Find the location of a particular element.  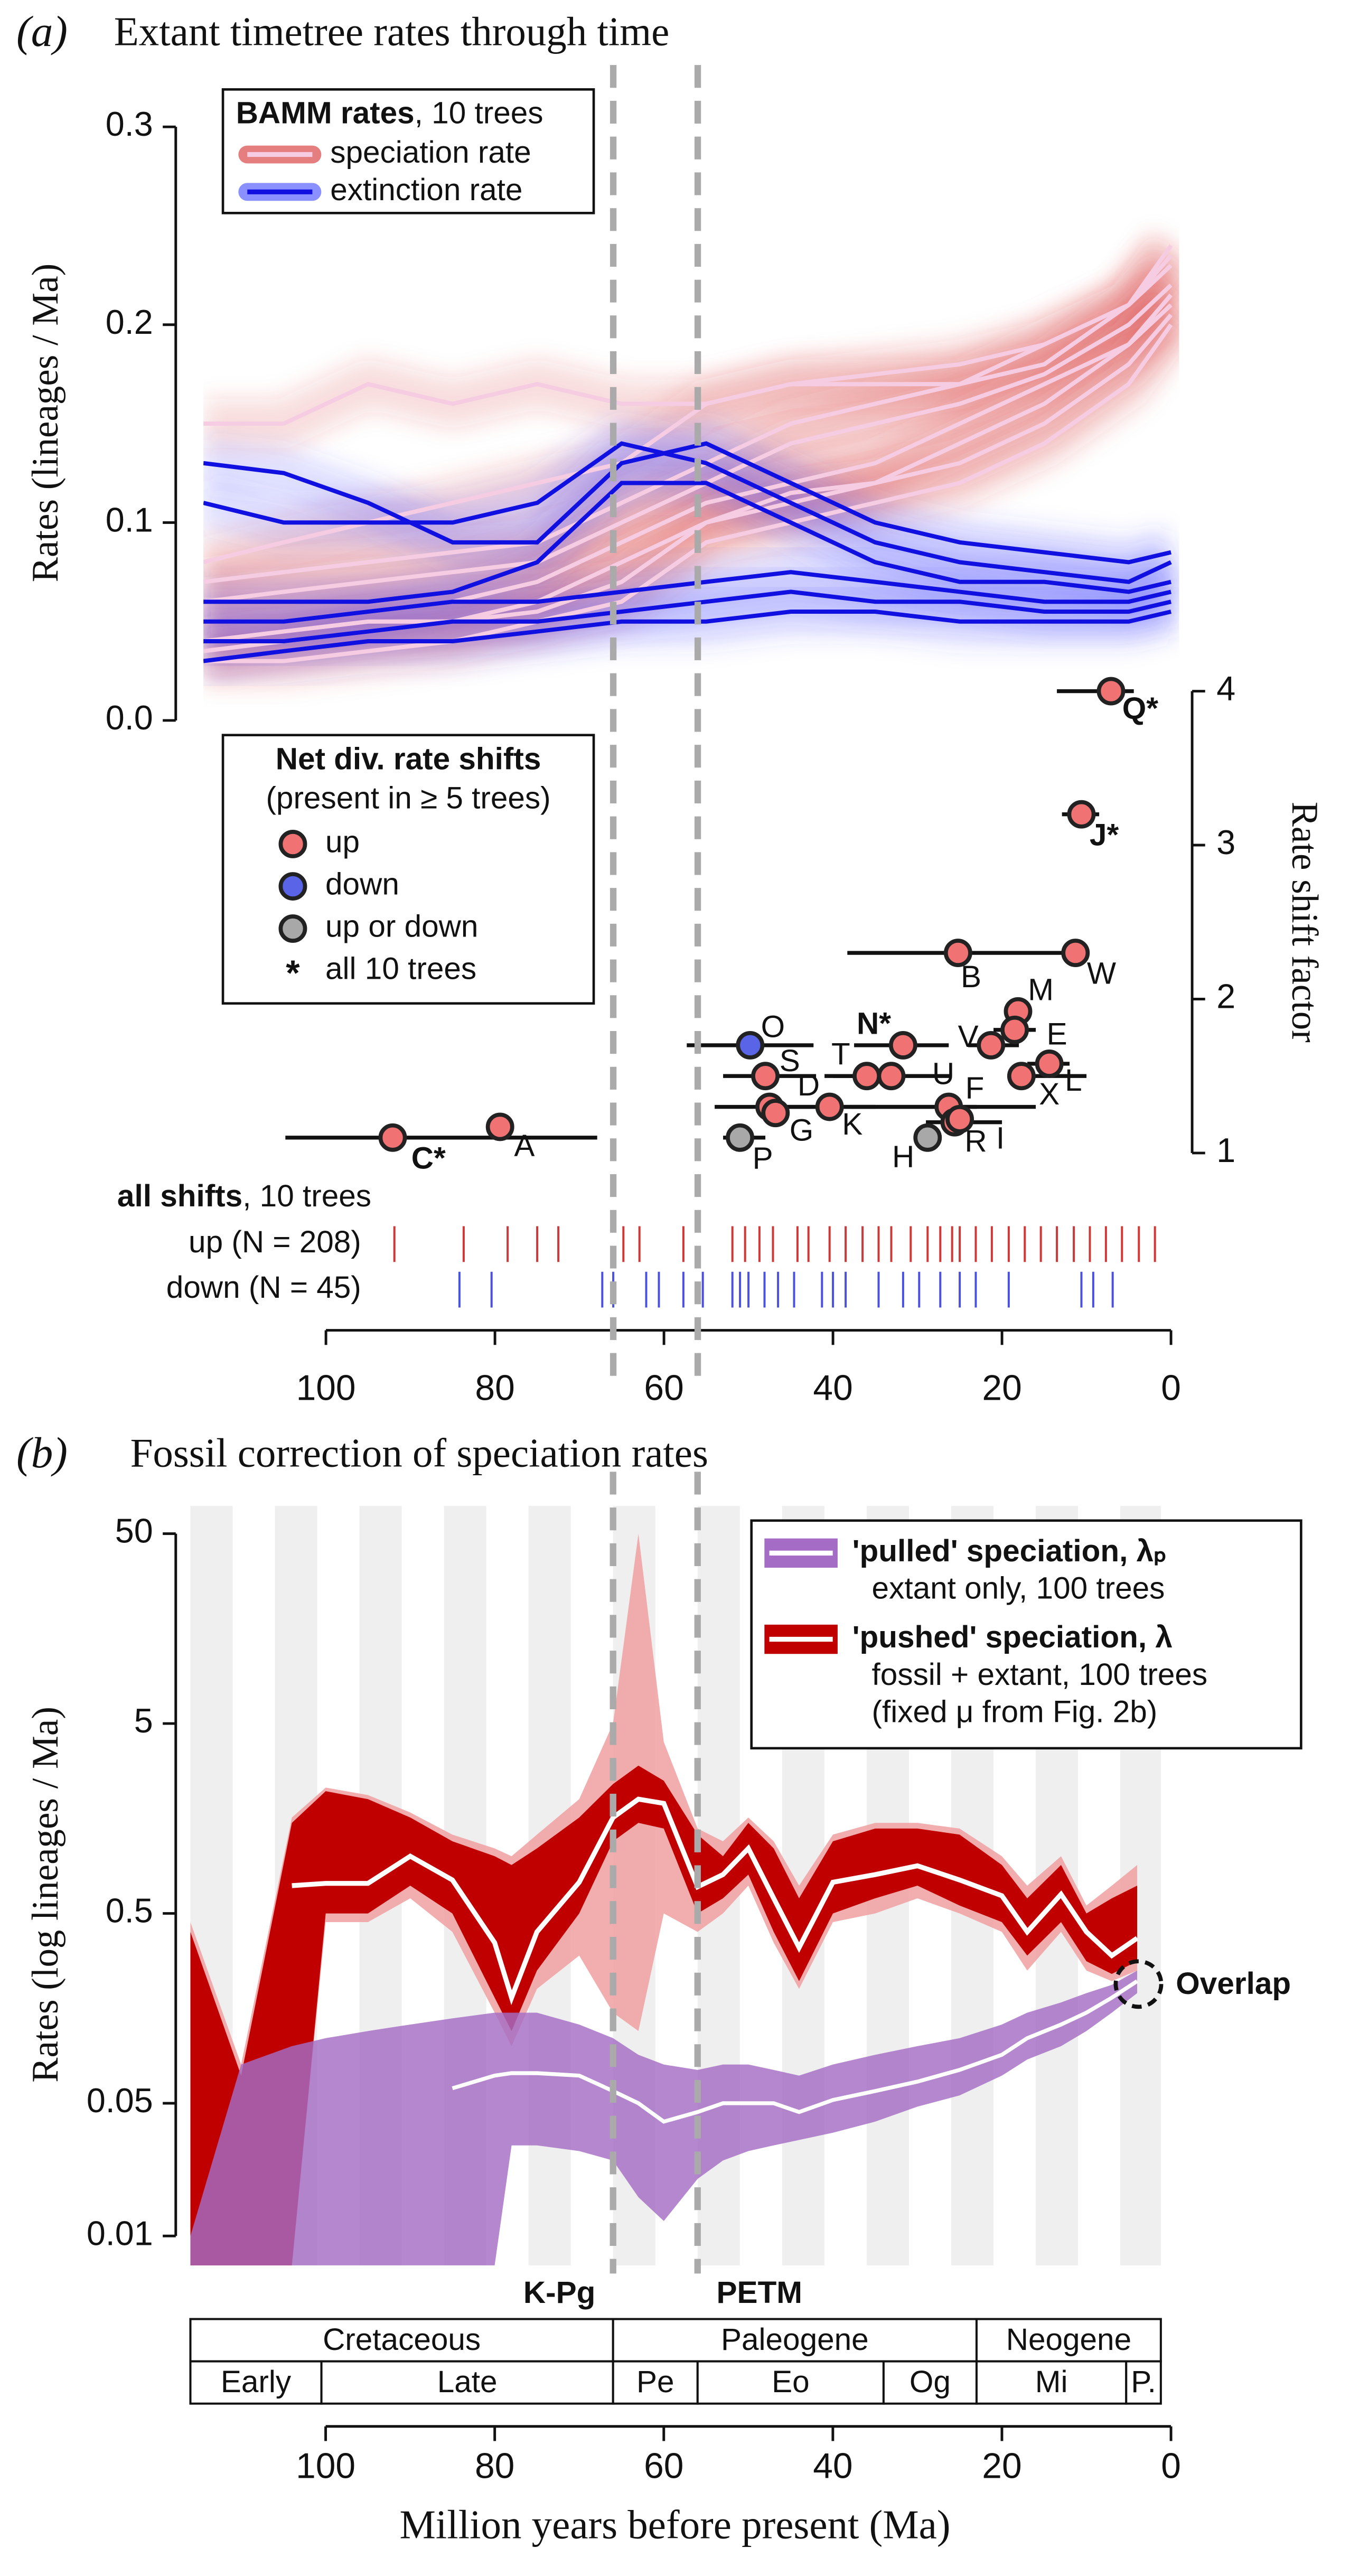

y-tick-label: 0.3 is located at coordinates (129, 124).